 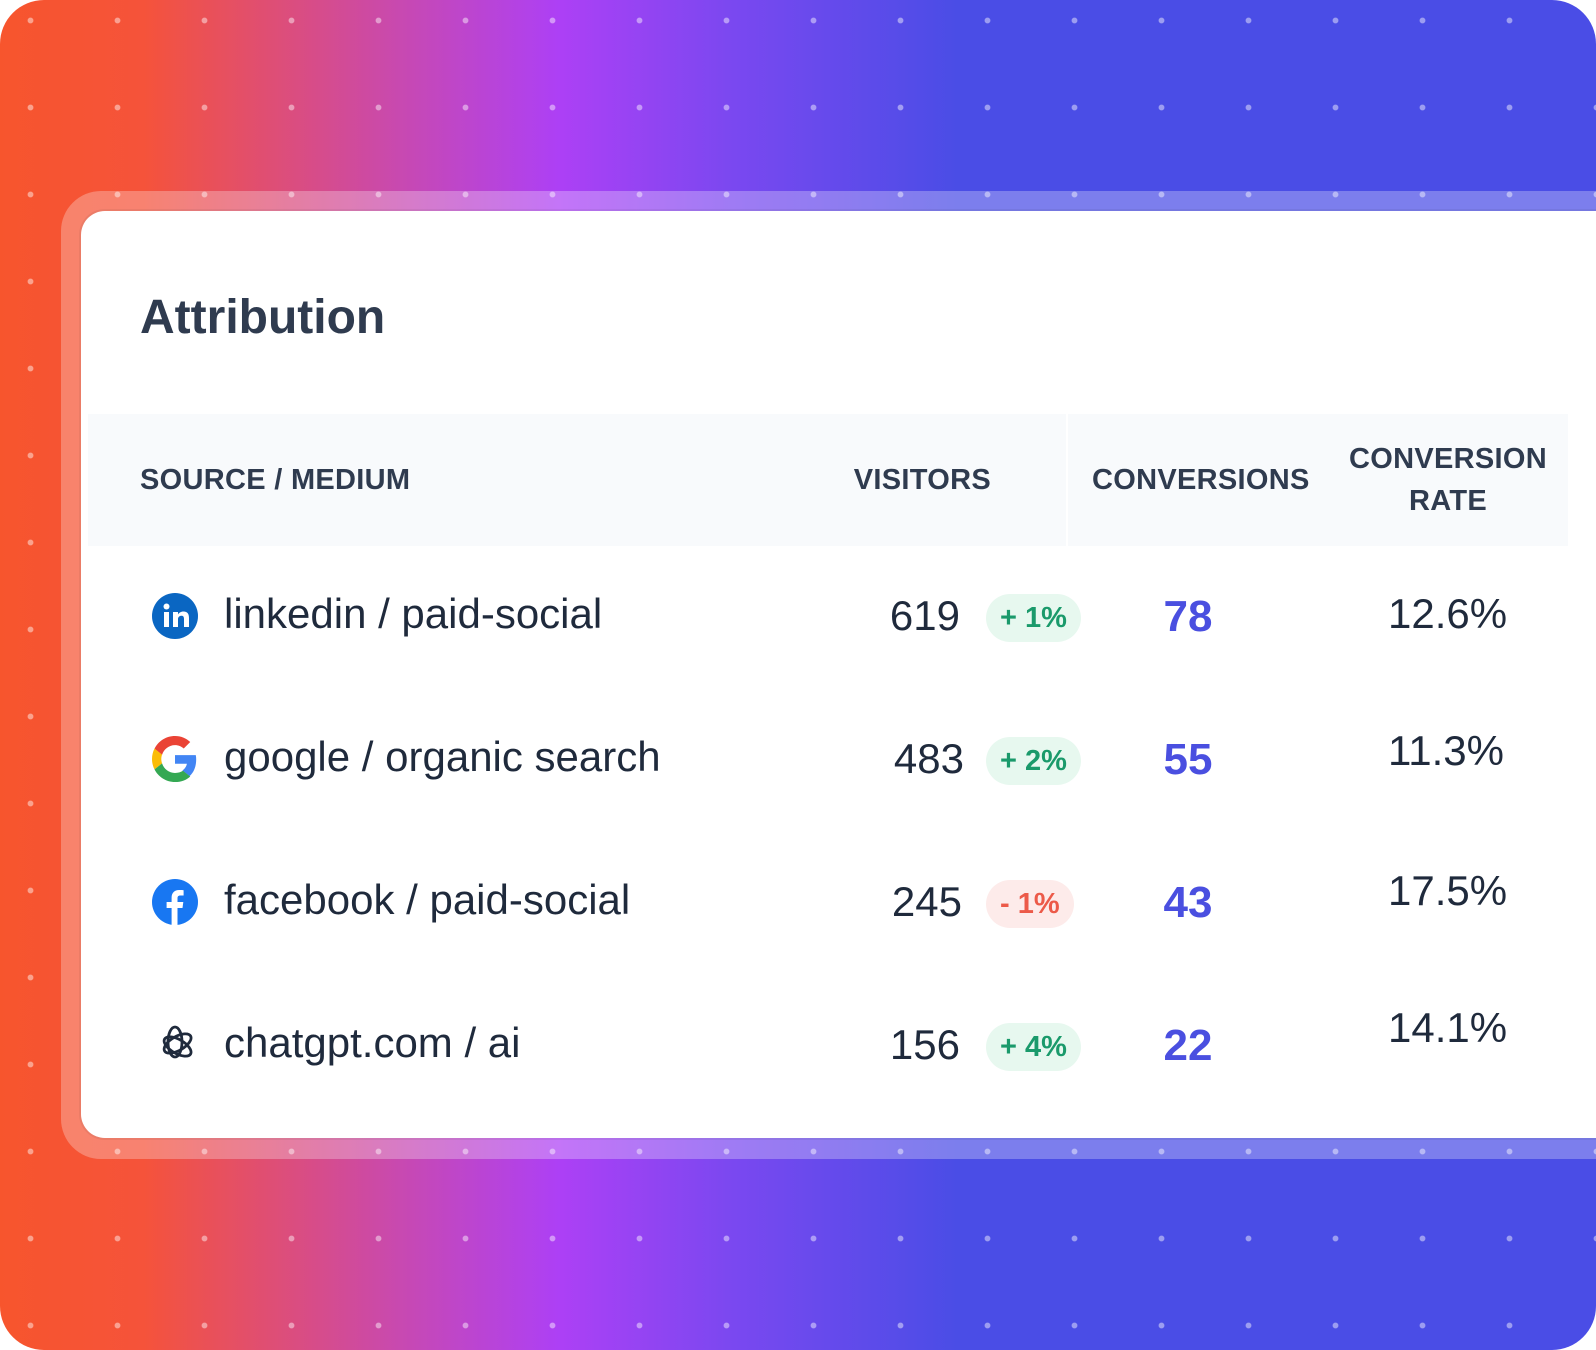 I want to click on source-label: linkedin / paid-social, so click(x=413, y=613).